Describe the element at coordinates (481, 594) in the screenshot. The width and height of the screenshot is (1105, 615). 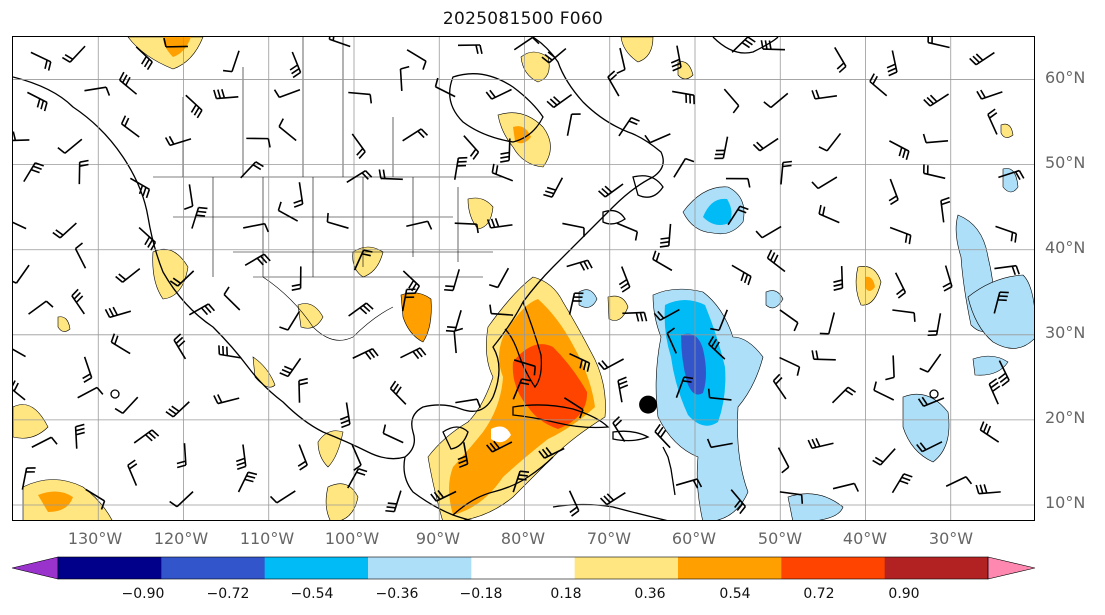
I see `colorbar-tick-m018: −0.18` at that location.